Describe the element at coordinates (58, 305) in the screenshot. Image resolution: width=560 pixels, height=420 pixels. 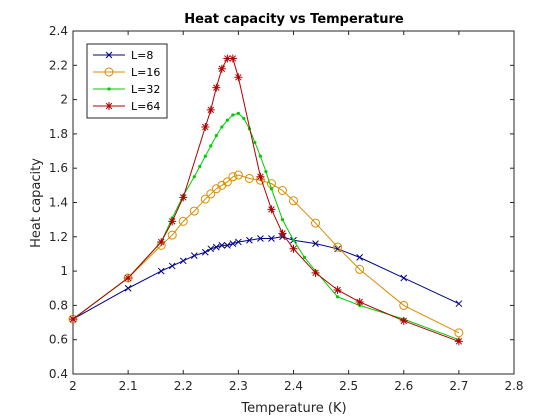
I see `y-tick-label: 0.8` at that location.